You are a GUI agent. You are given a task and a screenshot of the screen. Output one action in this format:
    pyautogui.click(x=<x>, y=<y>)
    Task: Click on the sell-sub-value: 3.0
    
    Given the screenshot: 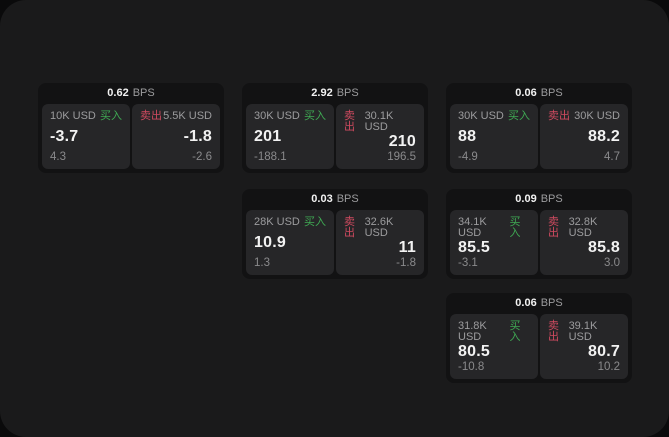 What is the action you would take?
    pyautogui.click(x=612, y=262)
    